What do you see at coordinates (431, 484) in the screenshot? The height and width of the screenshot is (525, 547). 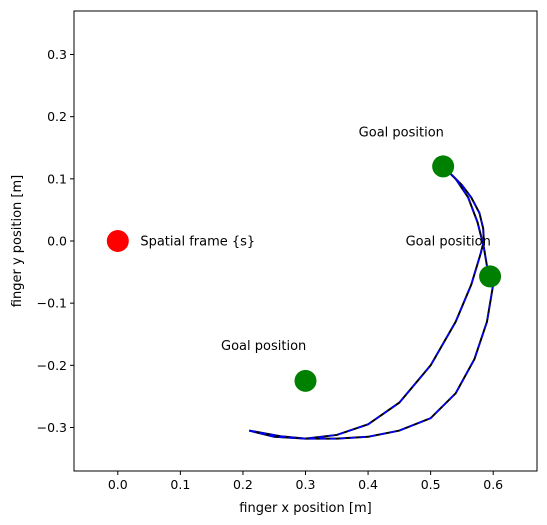 I see `x-tick-label: 0.5` at bounding box center [431, 484].